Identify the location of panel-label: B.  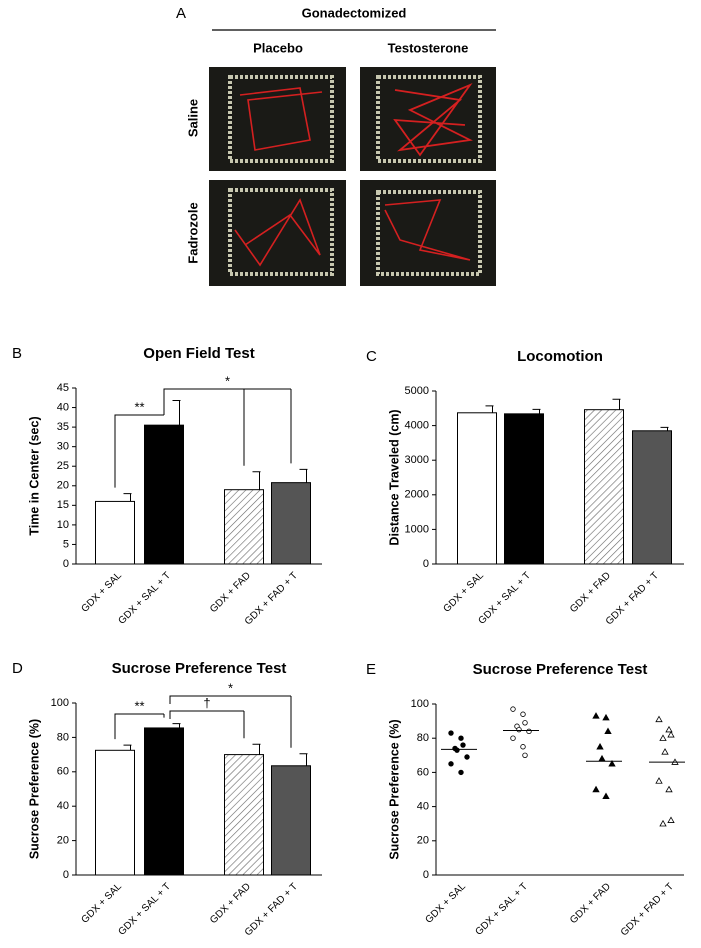
(17, 353).